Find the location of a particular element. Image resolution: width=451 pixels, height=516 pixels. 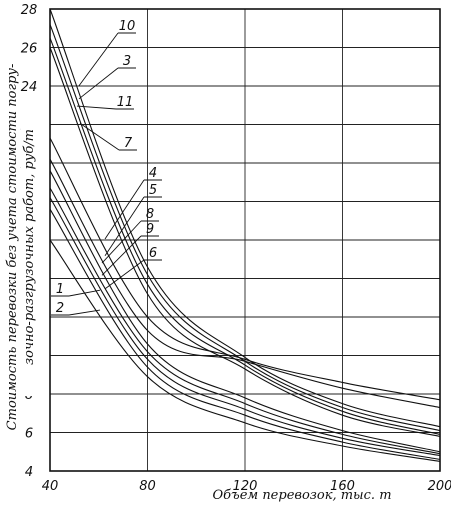

y-tick-label: 6 is located at coordinates (29, 434).